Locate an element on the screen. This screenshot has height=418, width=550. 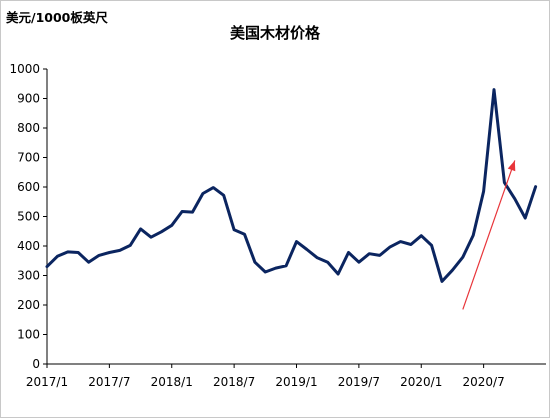
arrow-shaft is located at coordinates (489, 235).